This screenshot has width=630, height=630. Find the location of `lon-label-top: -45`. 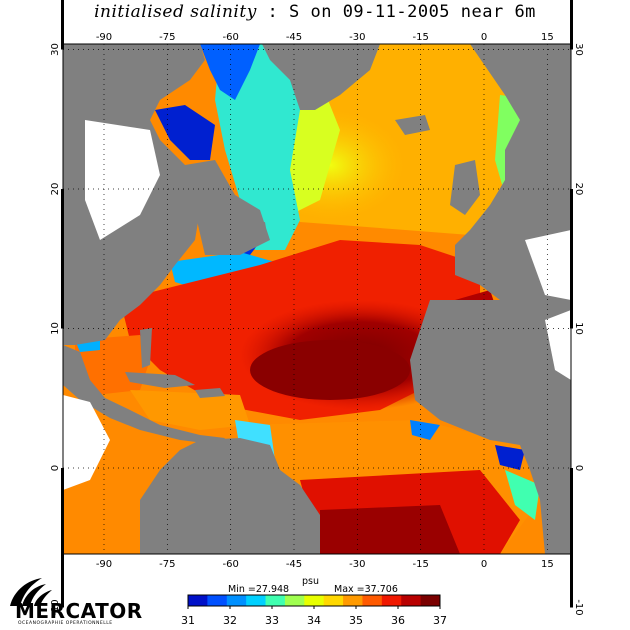

lon-label-top: -45 is located at coordinates (294, 37).